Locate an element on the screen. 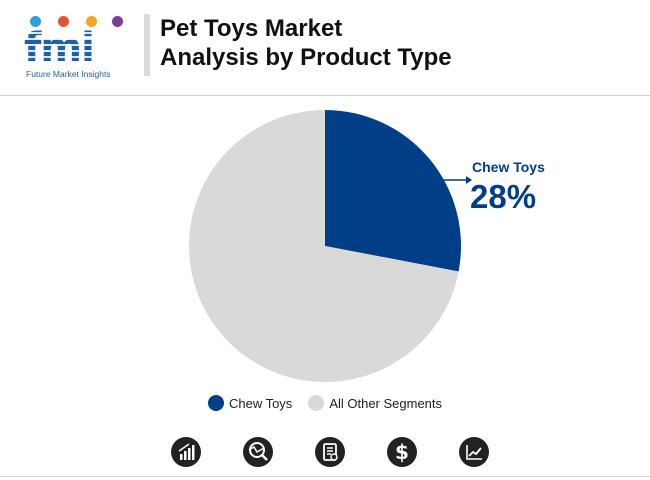 This screenshot has width=650, height=480. legend-swatch-chew-toys is located at coordinates (215, 403).